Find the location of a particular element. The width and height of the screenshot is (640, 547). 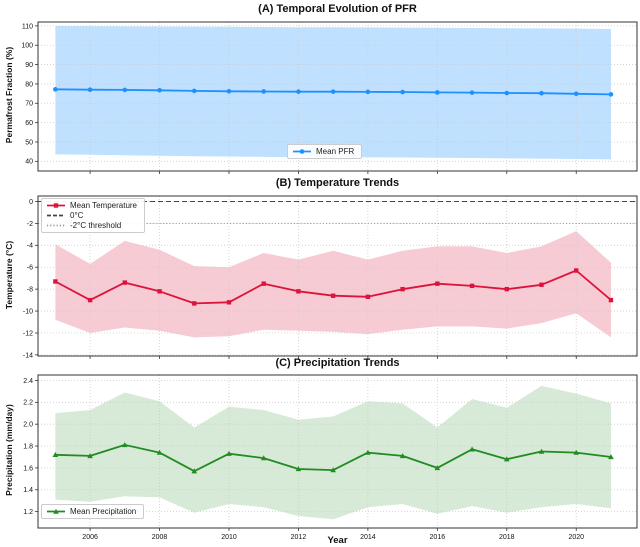

legend-entry-mean-precipitation: Mean Precipitation is located at coordinates (91, 511).